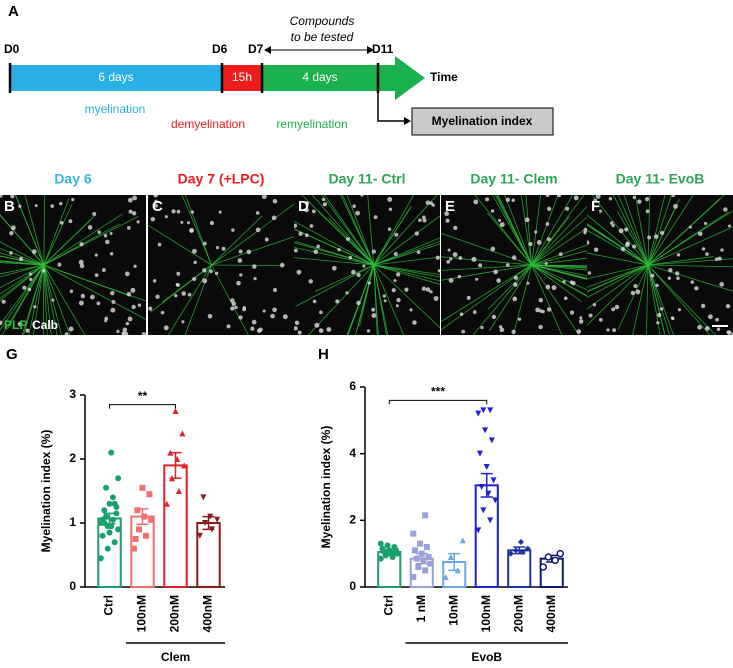 The image size is (733, 668). Describe the element at coordinates (322, 21) in the screenshot. I see `compounds: Compounds` at that location.